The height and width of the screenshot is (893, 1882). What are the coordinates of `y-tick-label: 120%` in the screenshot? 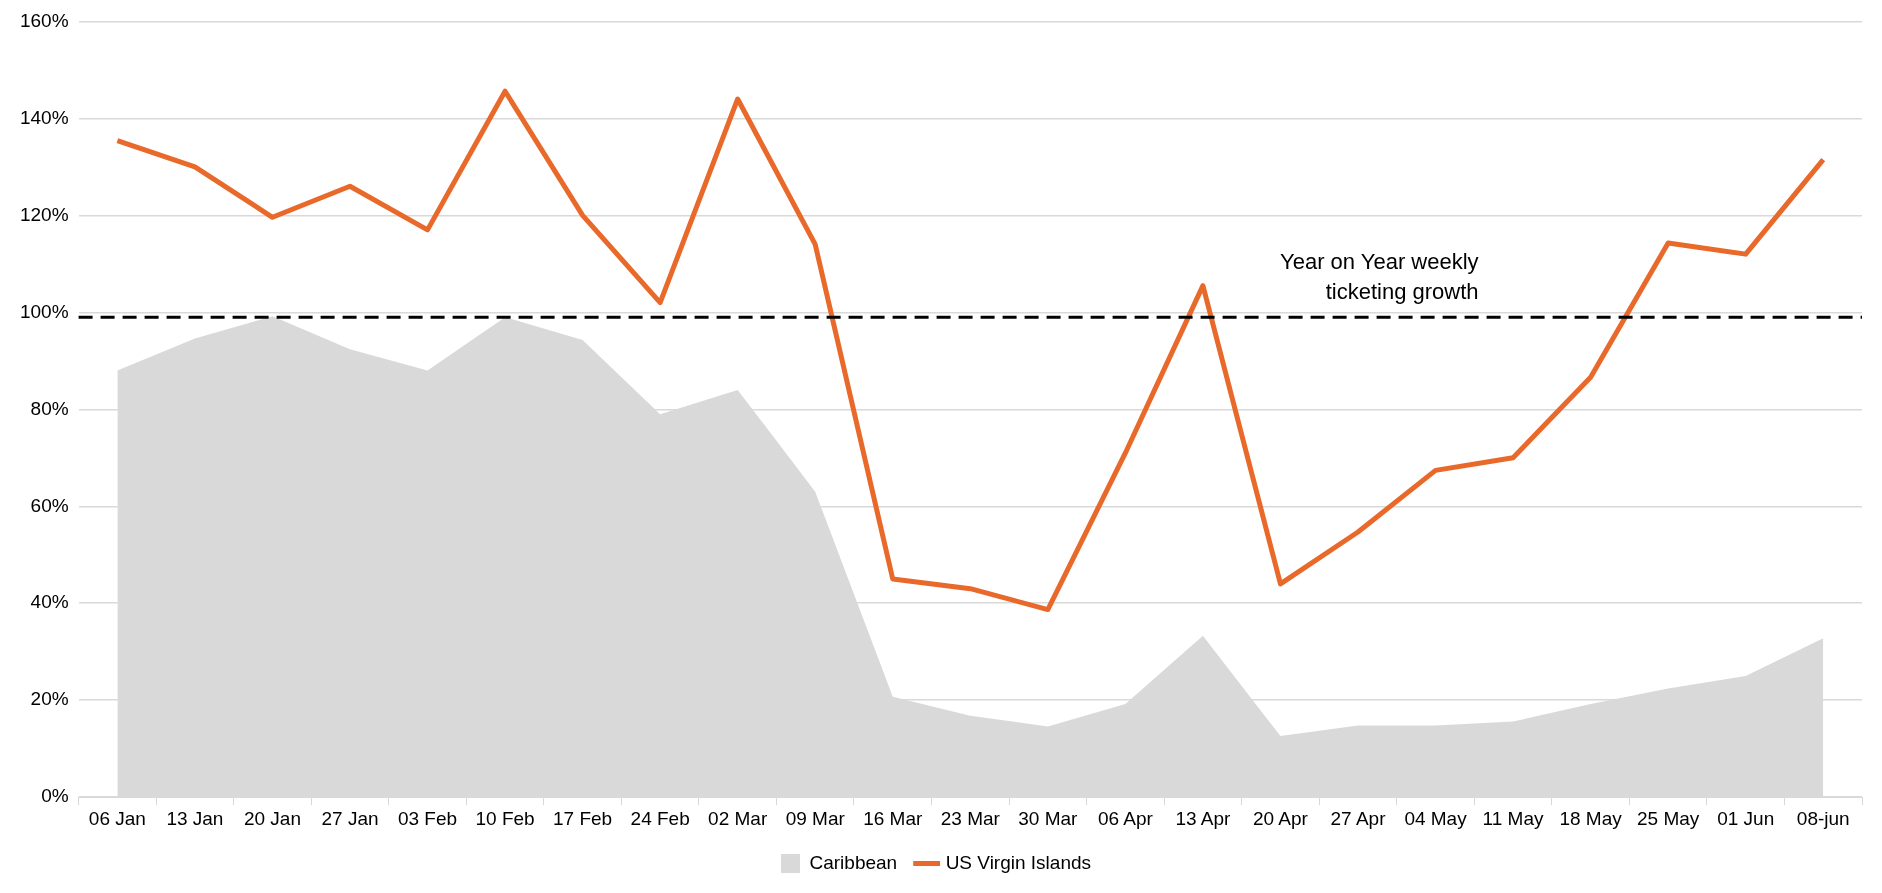 It's located at (44, 214).